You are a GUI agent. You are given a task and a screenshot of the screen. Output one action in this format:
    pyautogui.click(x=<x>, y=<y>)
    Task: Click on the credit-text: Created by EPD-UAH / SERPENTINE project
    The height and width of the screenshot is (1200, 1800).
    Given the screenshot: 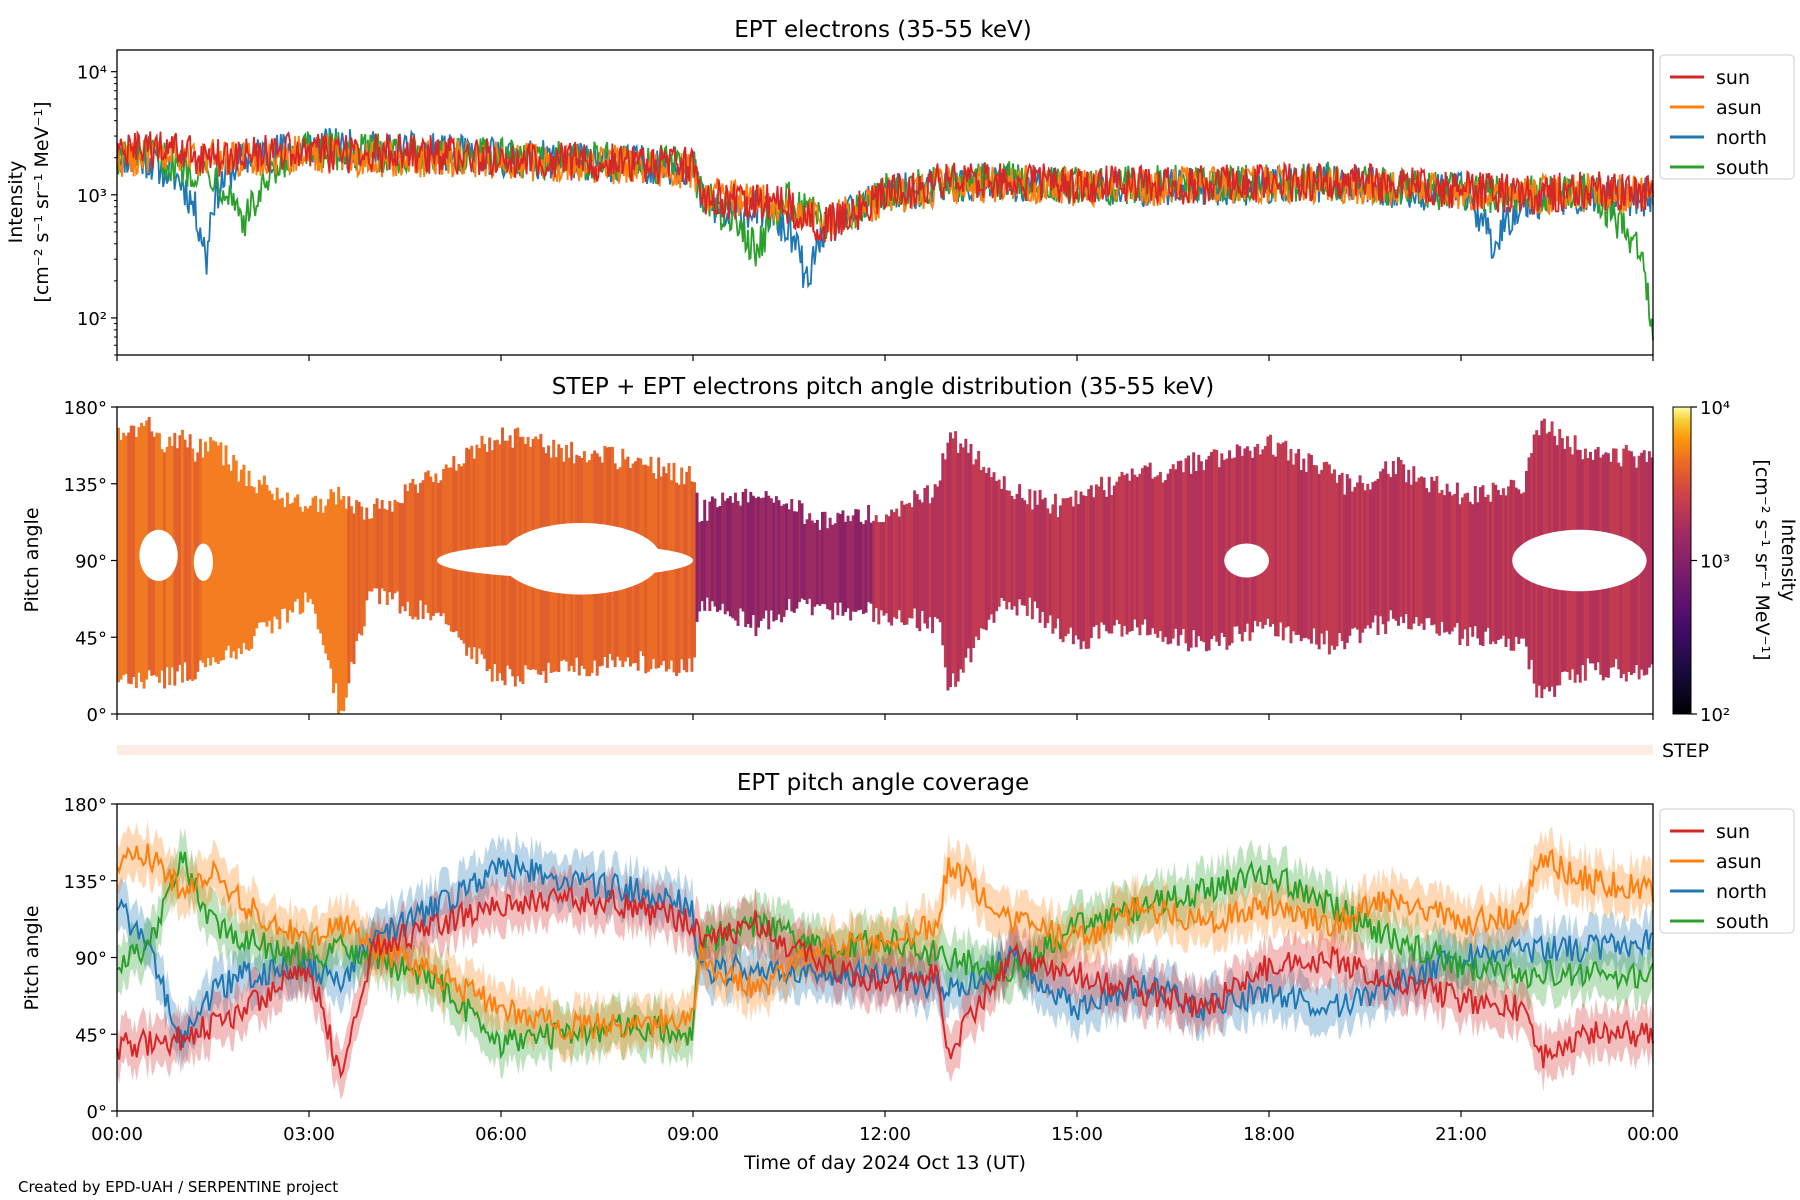 What is the action you would take?
    pyautogui.click(x=178, y=1187)
    